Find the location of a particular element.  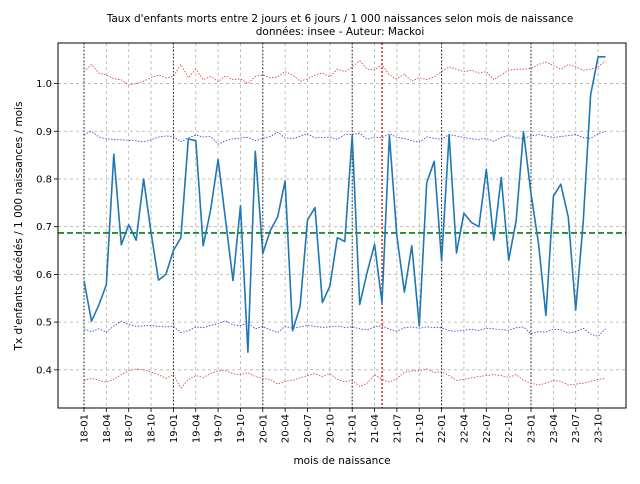

x-tick-label: 19-04 is located at coordinates (196, 428).